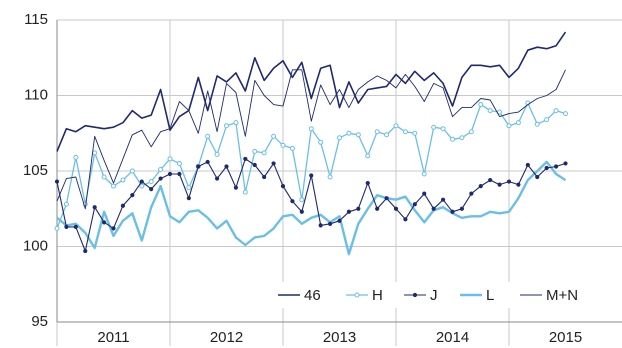 This screenshot has height=348, width=622. Describe the element at coordinates (377, 295) in the screenshot. I see `legend-label: H` at that location.